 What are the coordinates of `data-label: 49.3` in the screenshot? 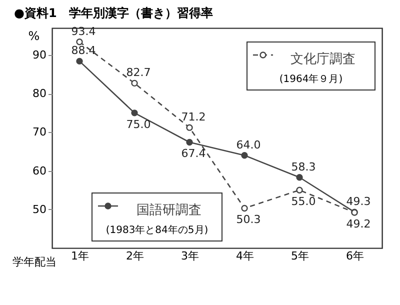 It's located at (358, 201).